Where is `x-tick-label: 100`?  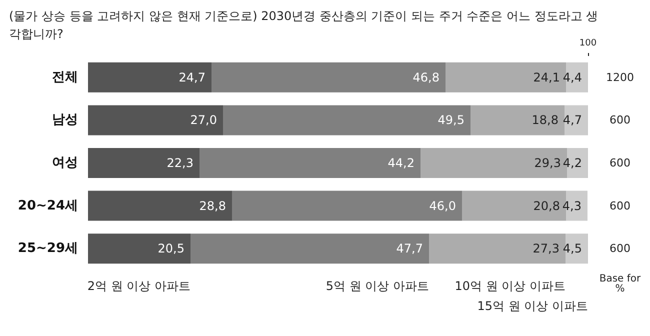
x-tick-label: 100 is located at coordinates (588, 43).